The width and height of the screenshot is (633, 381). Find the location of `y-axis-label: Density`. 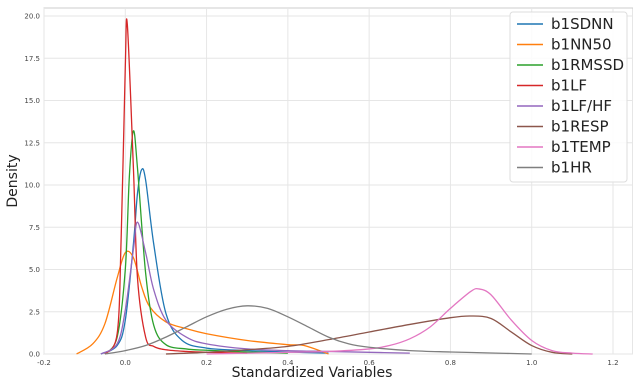

y-axis-label: Density is located at coordinates (13, 180).